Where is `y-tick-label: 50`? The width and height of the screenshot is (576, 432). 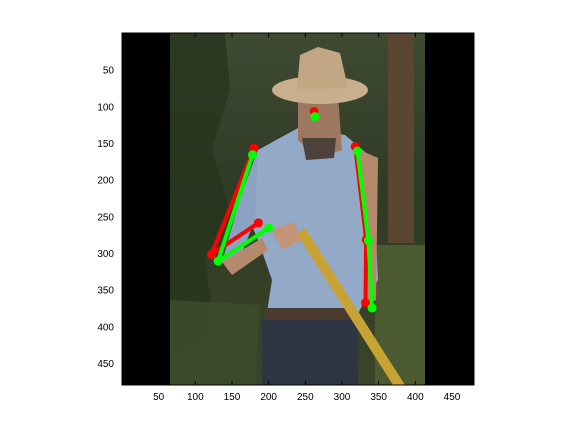 y-tick-label: 50 is located at coordinates (109, 71).